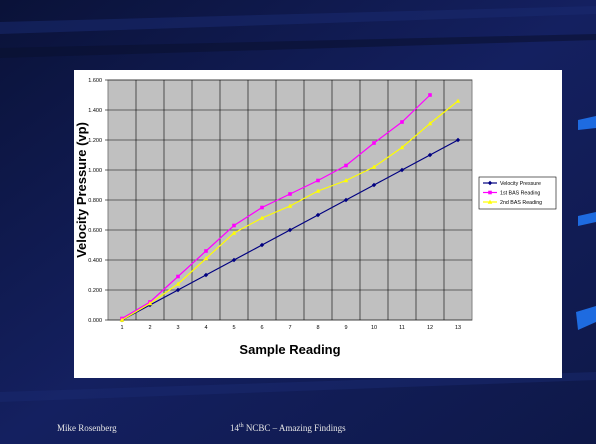  I want to click on y-tick-label: 0.600, so click(95, 231).